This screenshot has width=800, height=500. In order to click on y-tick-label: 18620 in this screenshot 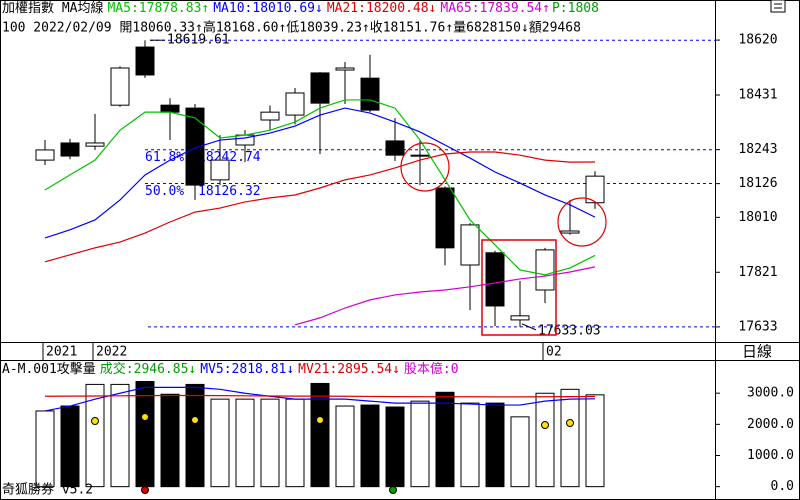, I will do `click(757, 40)`.